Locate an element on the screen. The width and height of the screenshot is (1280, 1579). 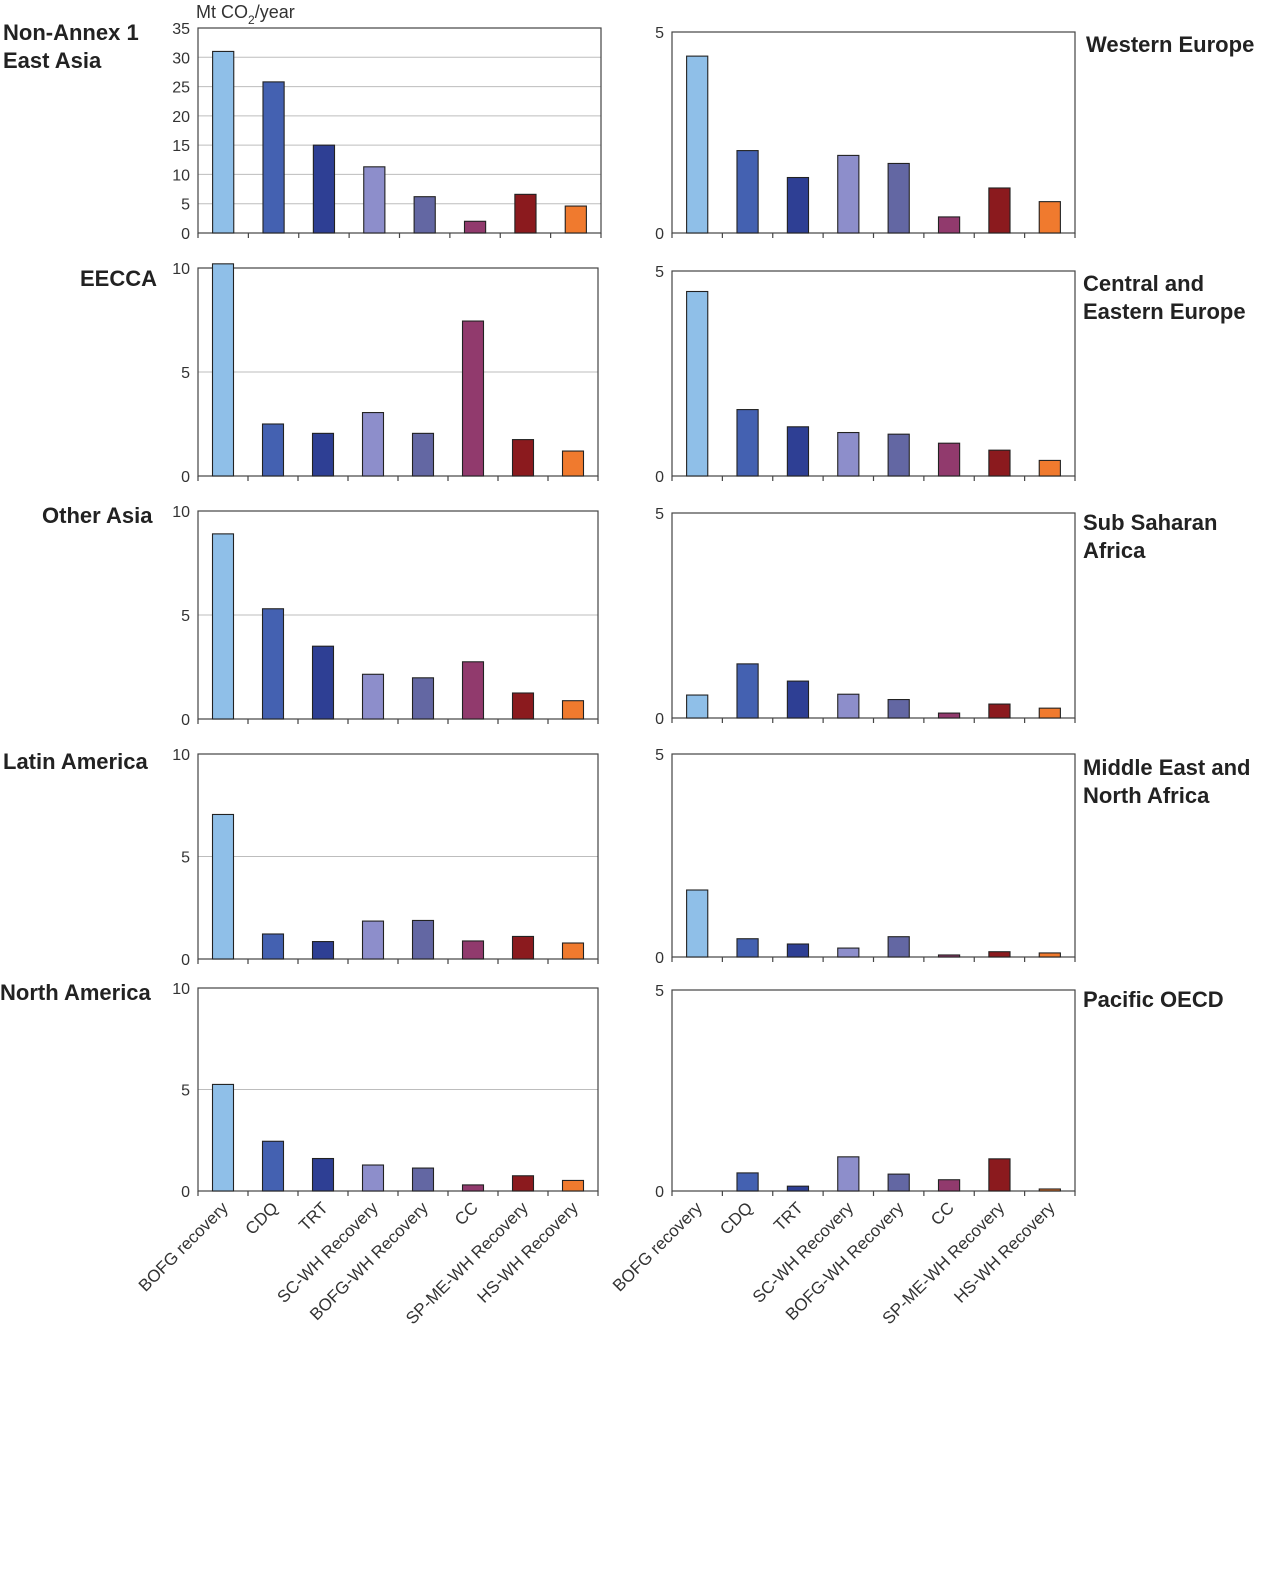
panel-non-annex-1-east-asia: 0 5 10 15 20 25 30 35 Non-Annex 1 East Asia is located at coordinates (302, 131).